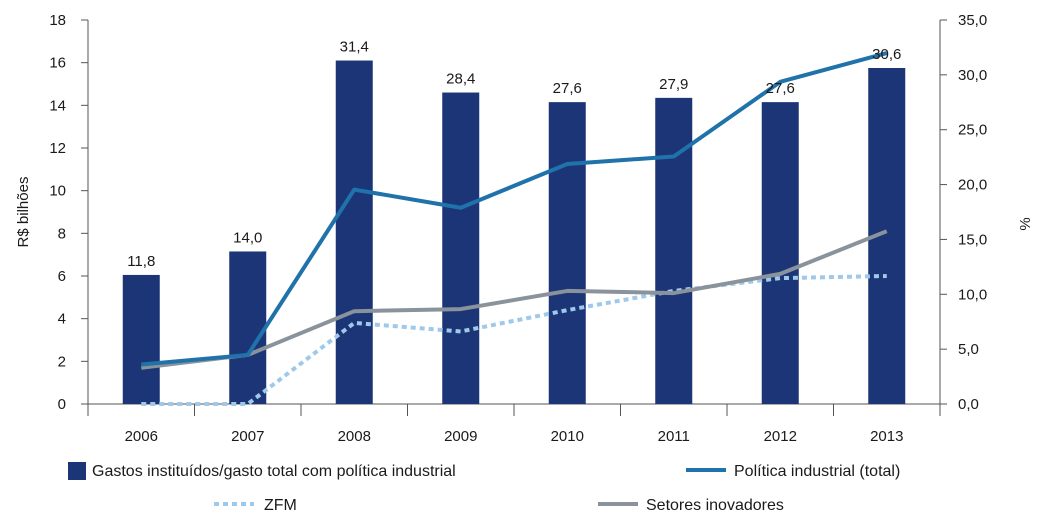 This screenshot has height=520, width=1058. I want to click on bar-data-label: 14,0, so click(247, 237).